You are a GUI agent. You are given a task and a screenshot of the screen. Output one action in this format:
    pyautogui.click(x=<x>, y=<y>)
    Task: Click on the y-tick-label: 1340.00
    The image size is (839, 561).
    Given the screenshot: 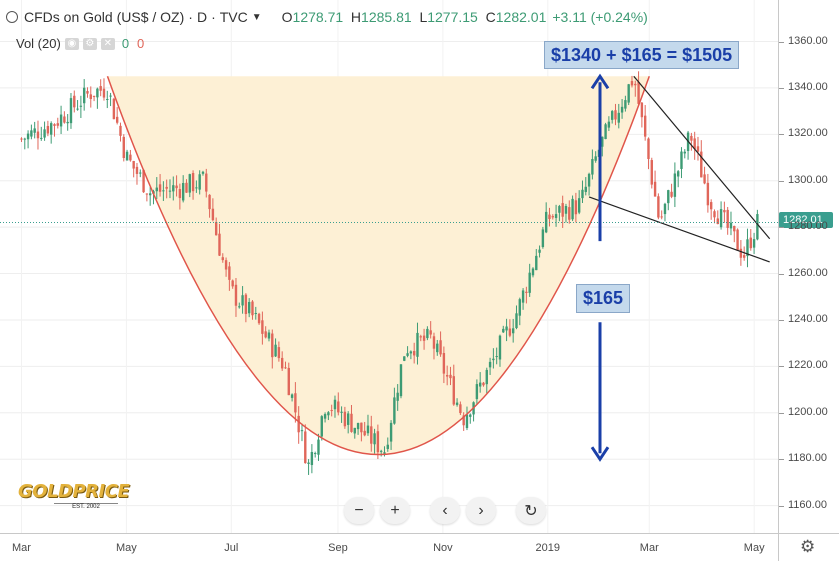 What is the action you would take?
    pyautogui.click(x=808, y=86)
    